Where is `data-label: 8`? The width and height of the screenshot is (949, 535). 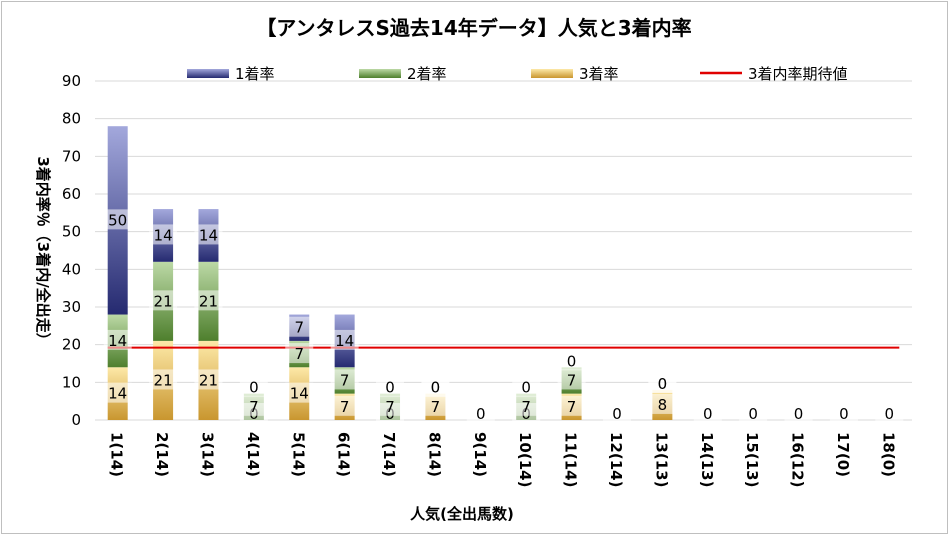
data-label: 8 is located at coordinates (663, 405).